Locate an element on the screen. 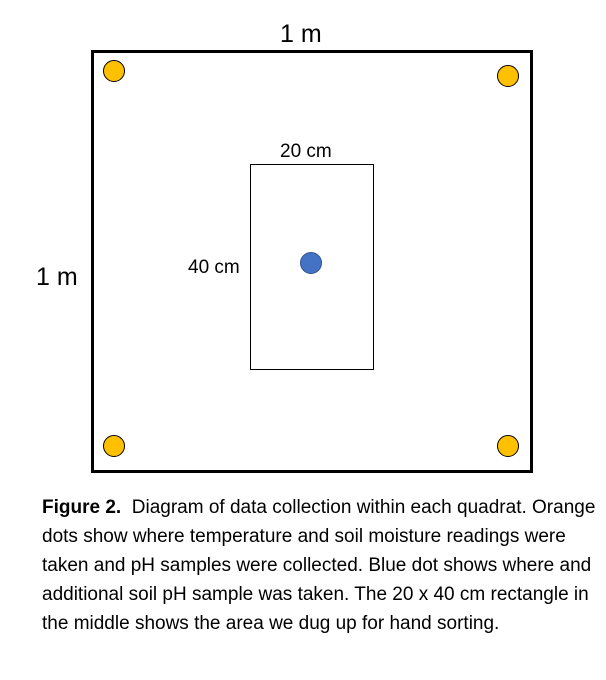  outer-height-label: 1 m is located at coordinates (57, 277).